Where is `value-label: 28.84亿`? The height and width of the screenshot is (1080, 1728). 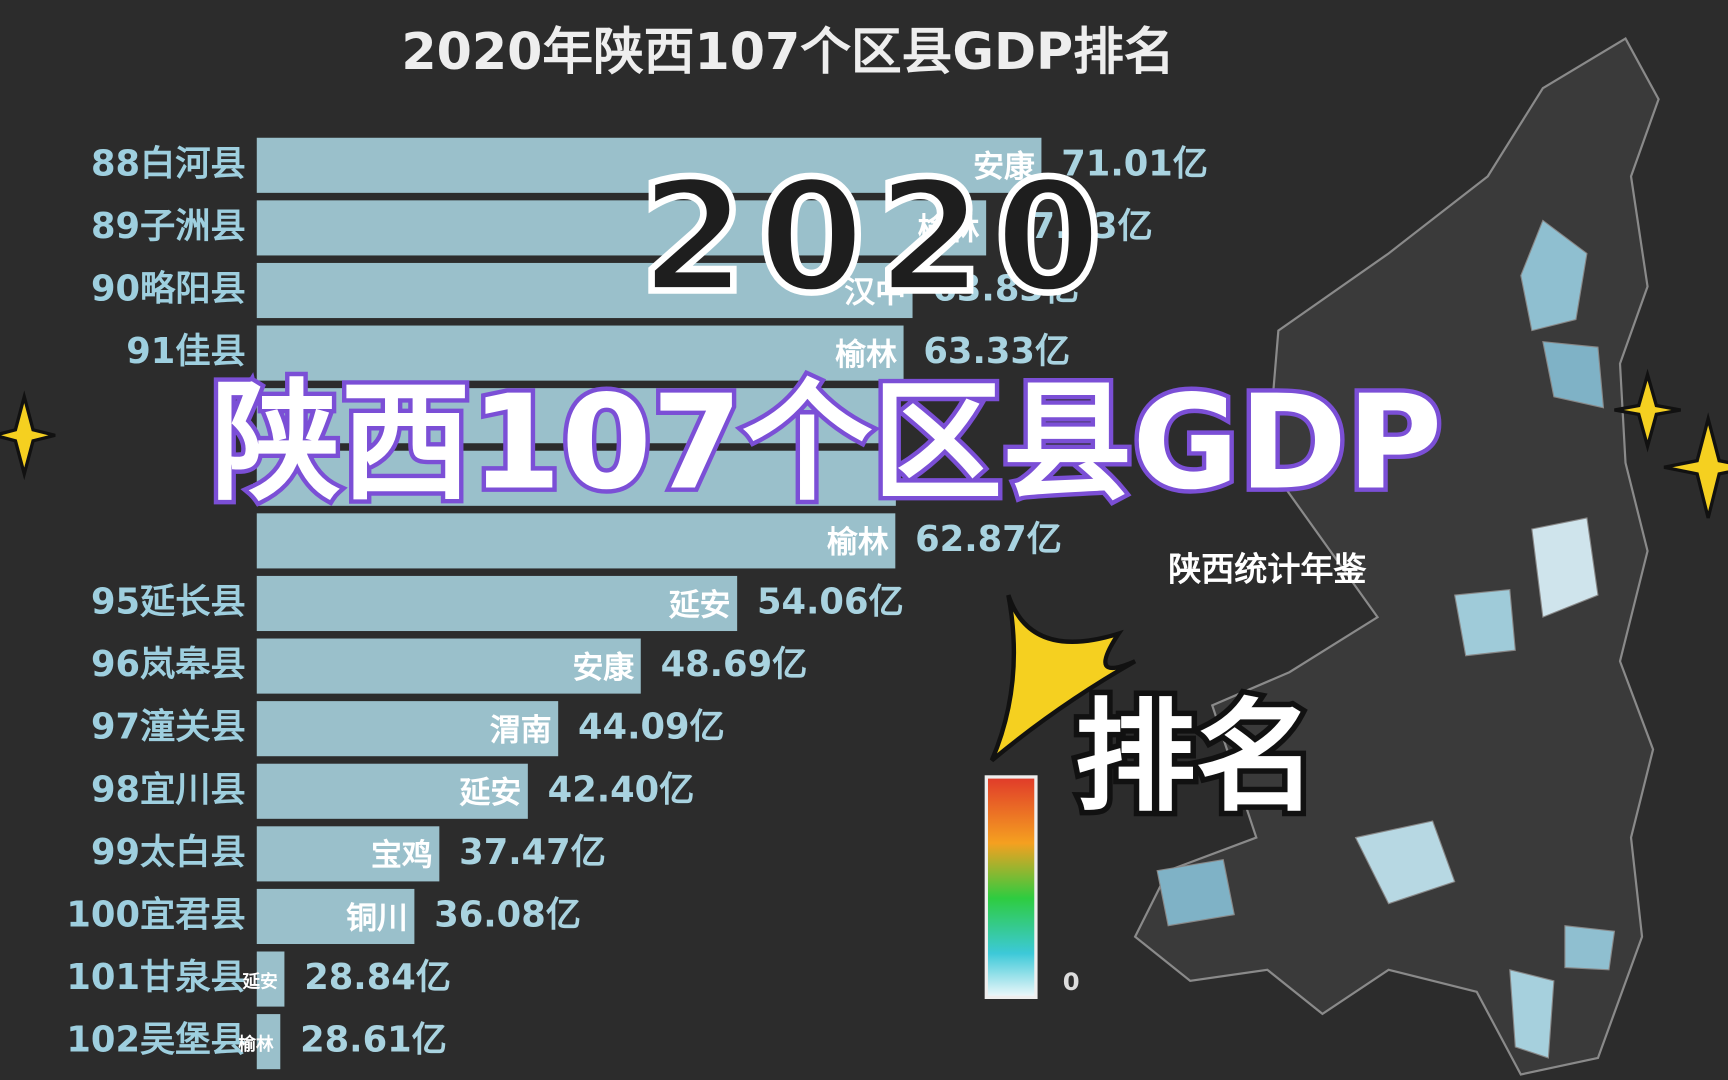 value-label: 28.84亿 is located at coordinates (377, 977).